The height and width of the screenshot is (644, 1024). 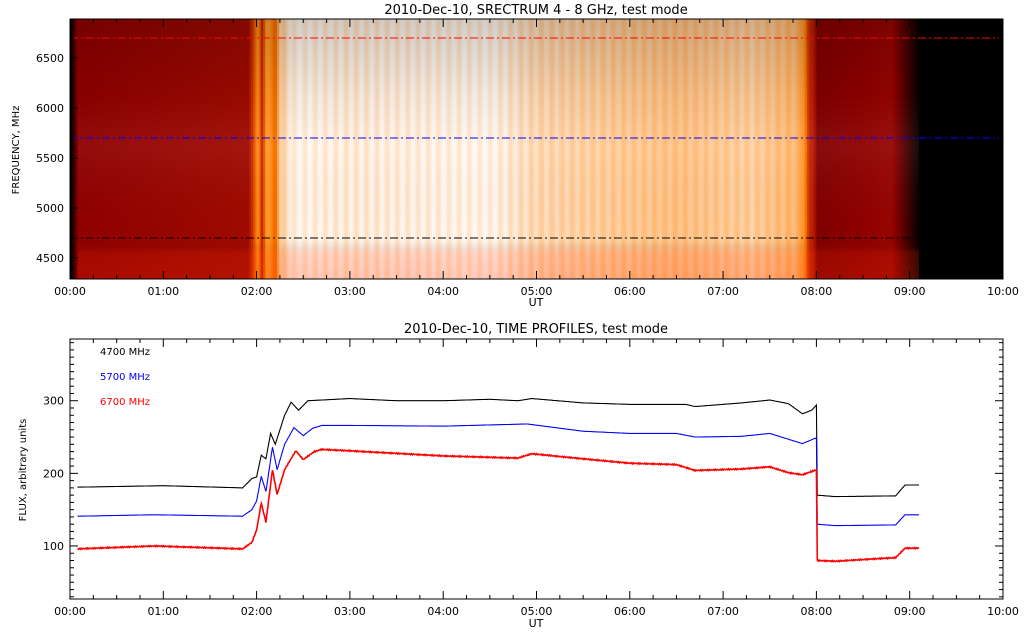 I want to click on y-tick-label: 6500, so click(x=50, y=58).